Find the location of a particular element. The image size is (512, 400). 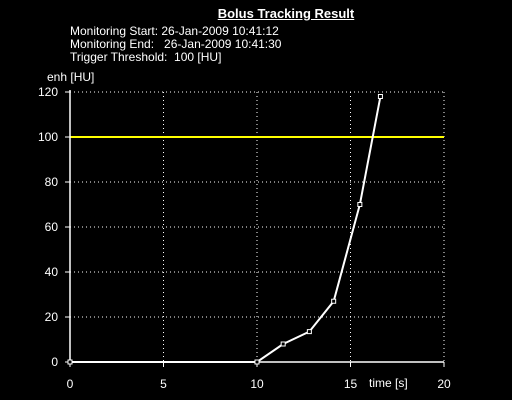

y-tick-label: 20 is located at coordinates (52, 317).